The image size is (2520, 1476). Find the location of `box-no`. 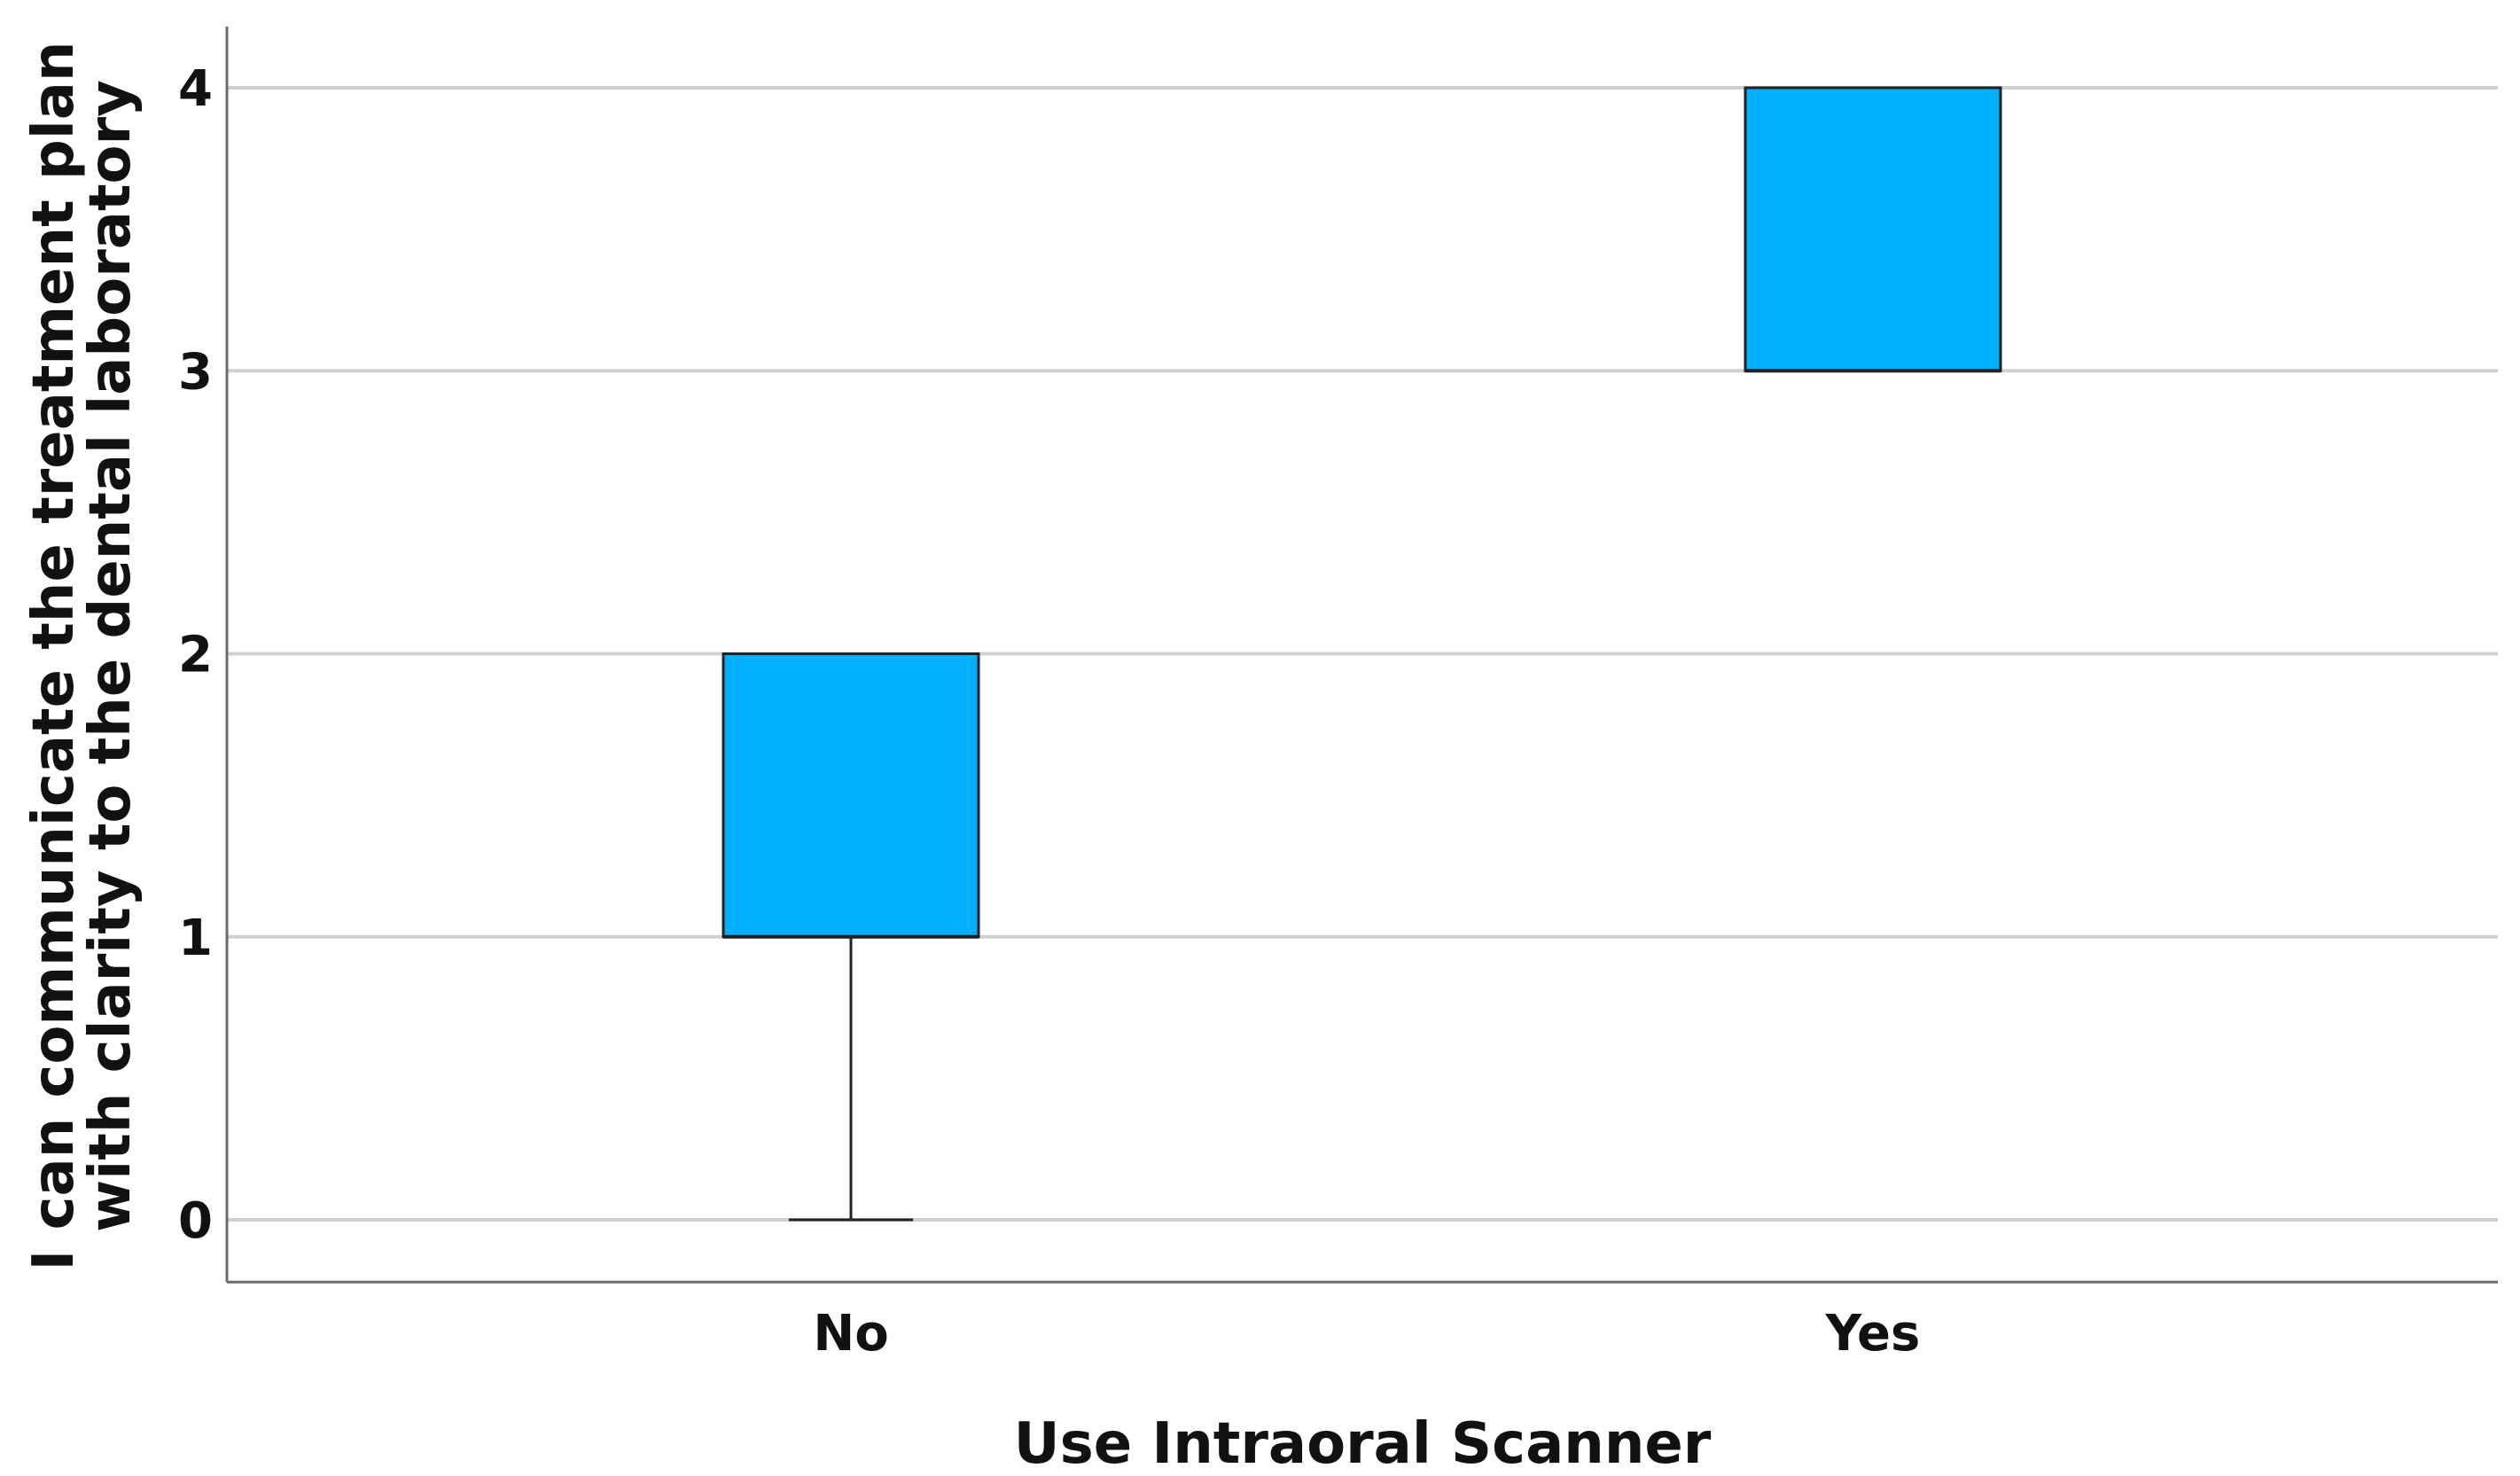

box-no is located at coordinates (851, 937).